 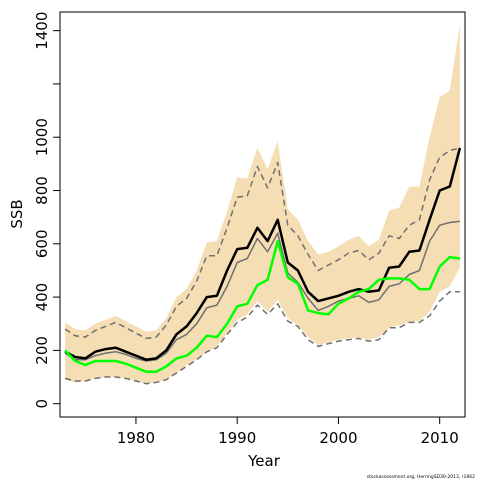 What do you see at coordinates (136, 438) in the screenshot?
I see `x-tick-label: 1980` at bounding box center [136, 438].